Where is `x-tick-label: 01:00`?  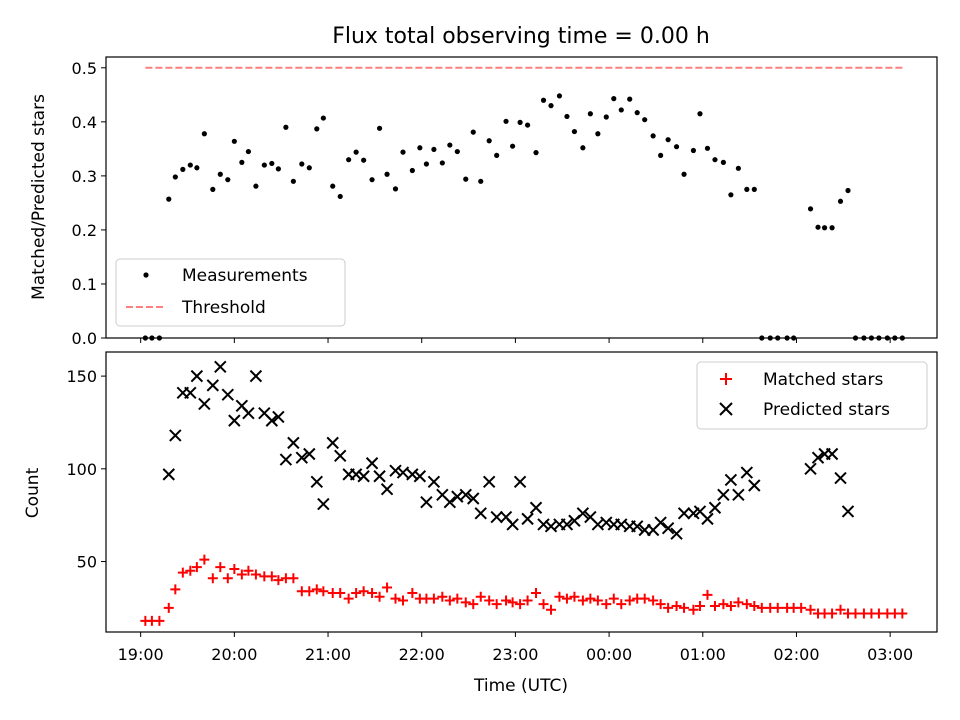 x-tick-label: 01:00 is located at coordinates (703, 654).